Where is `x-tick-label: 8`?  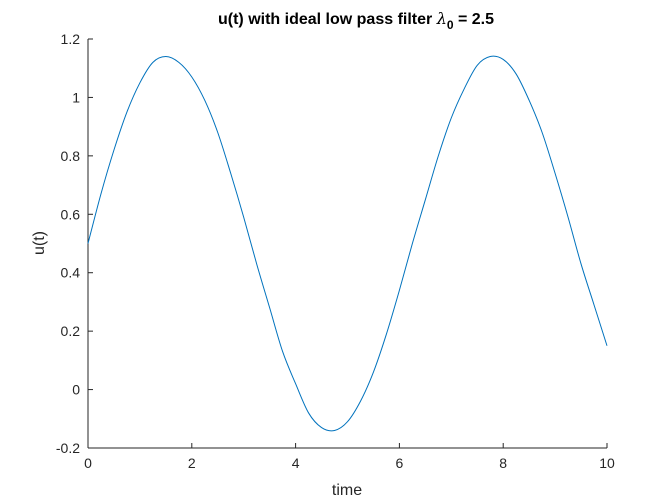 x-tick-label: 8 is located at coordinates (503, 463).